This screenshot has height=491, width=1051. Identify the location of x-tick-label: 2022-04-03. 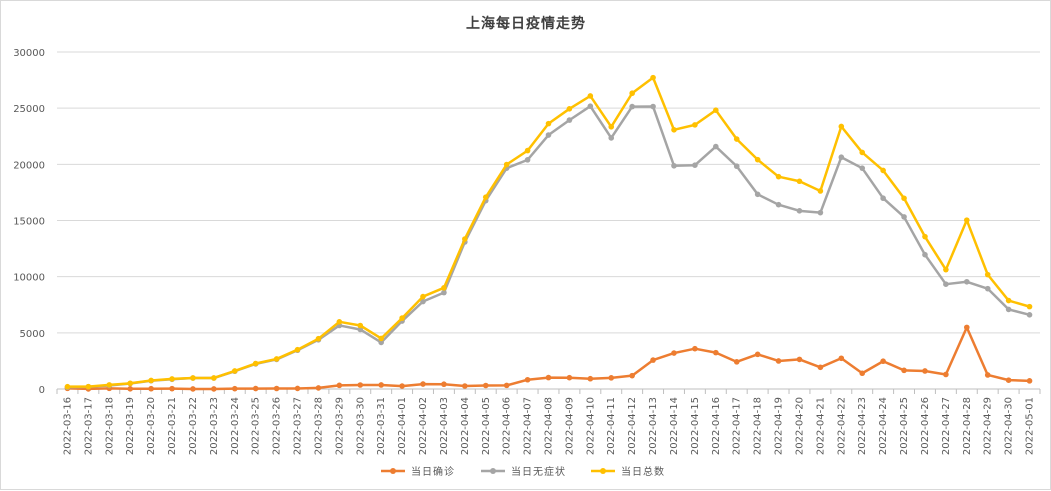
(444, 426).